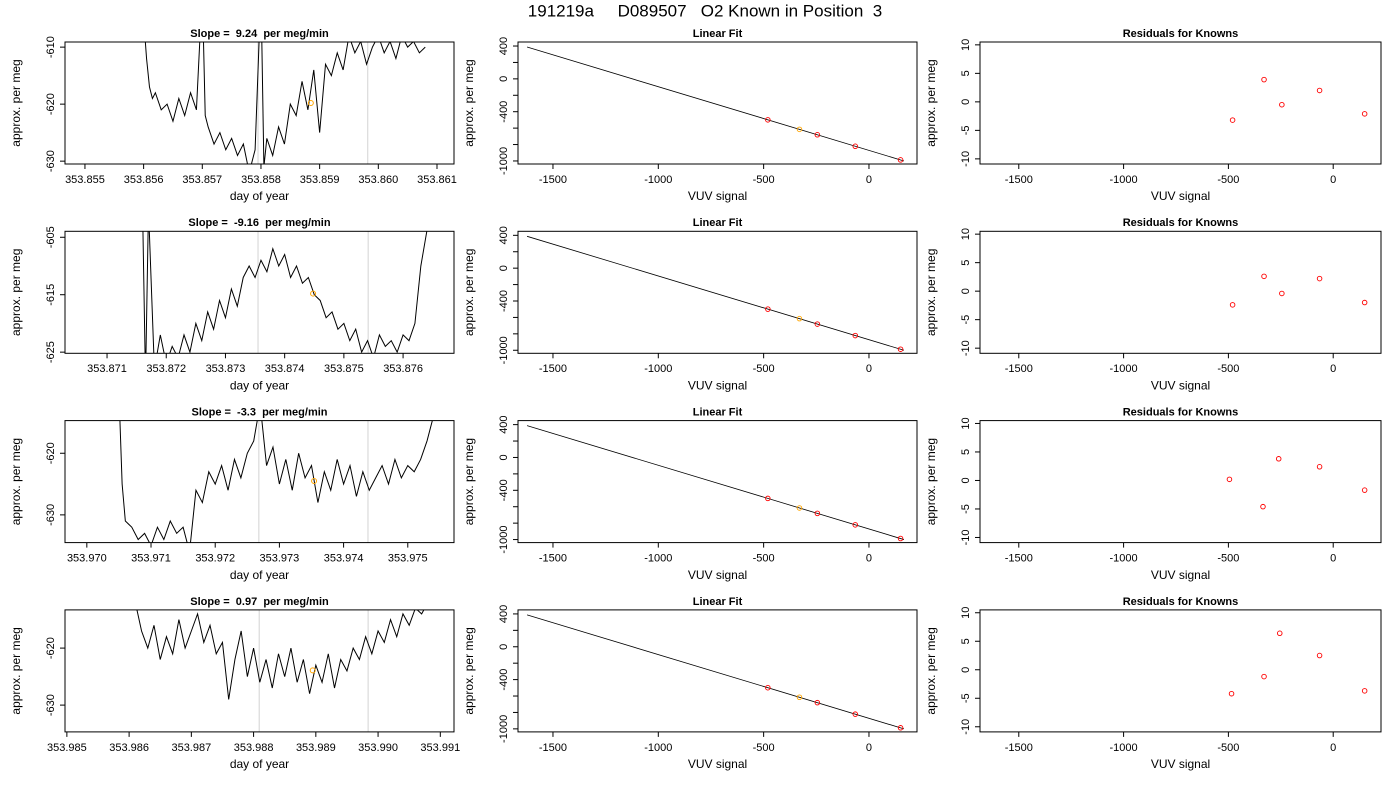 This screenshot has height=800, width=1400. What do you see at coordinates (107, 369) in the screenshot?
I see `x-tick-label: 353.871` at bounding box center [107, 369].